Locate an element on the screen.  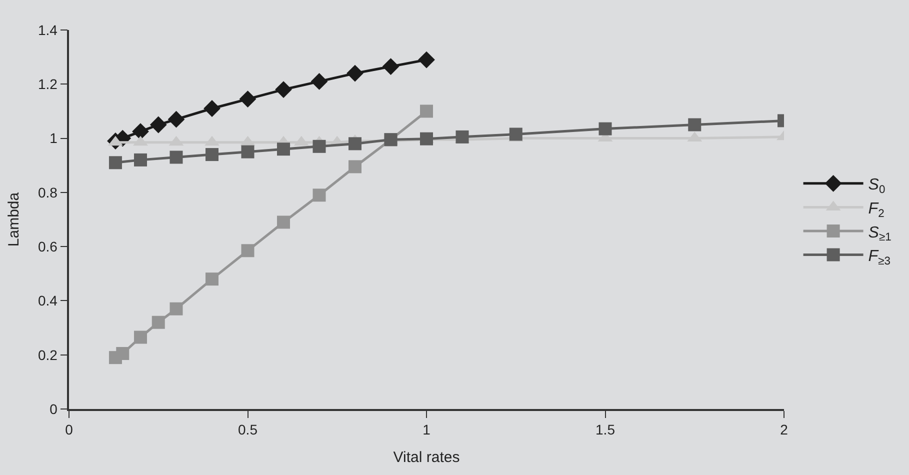
y-axis-title: Lambda is located at coordinates (14, 219).